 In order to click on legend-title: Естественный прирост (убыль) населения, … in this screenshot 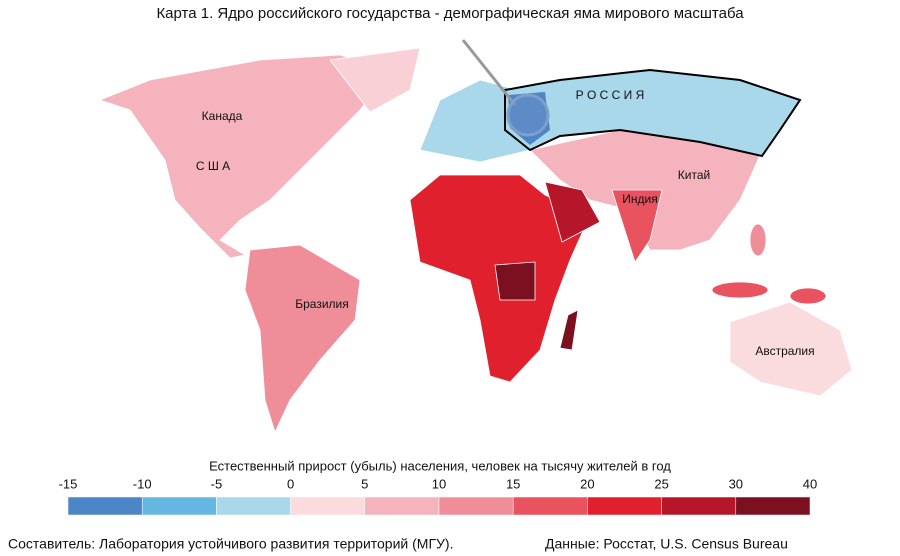, I will do `click(440, 465)`.